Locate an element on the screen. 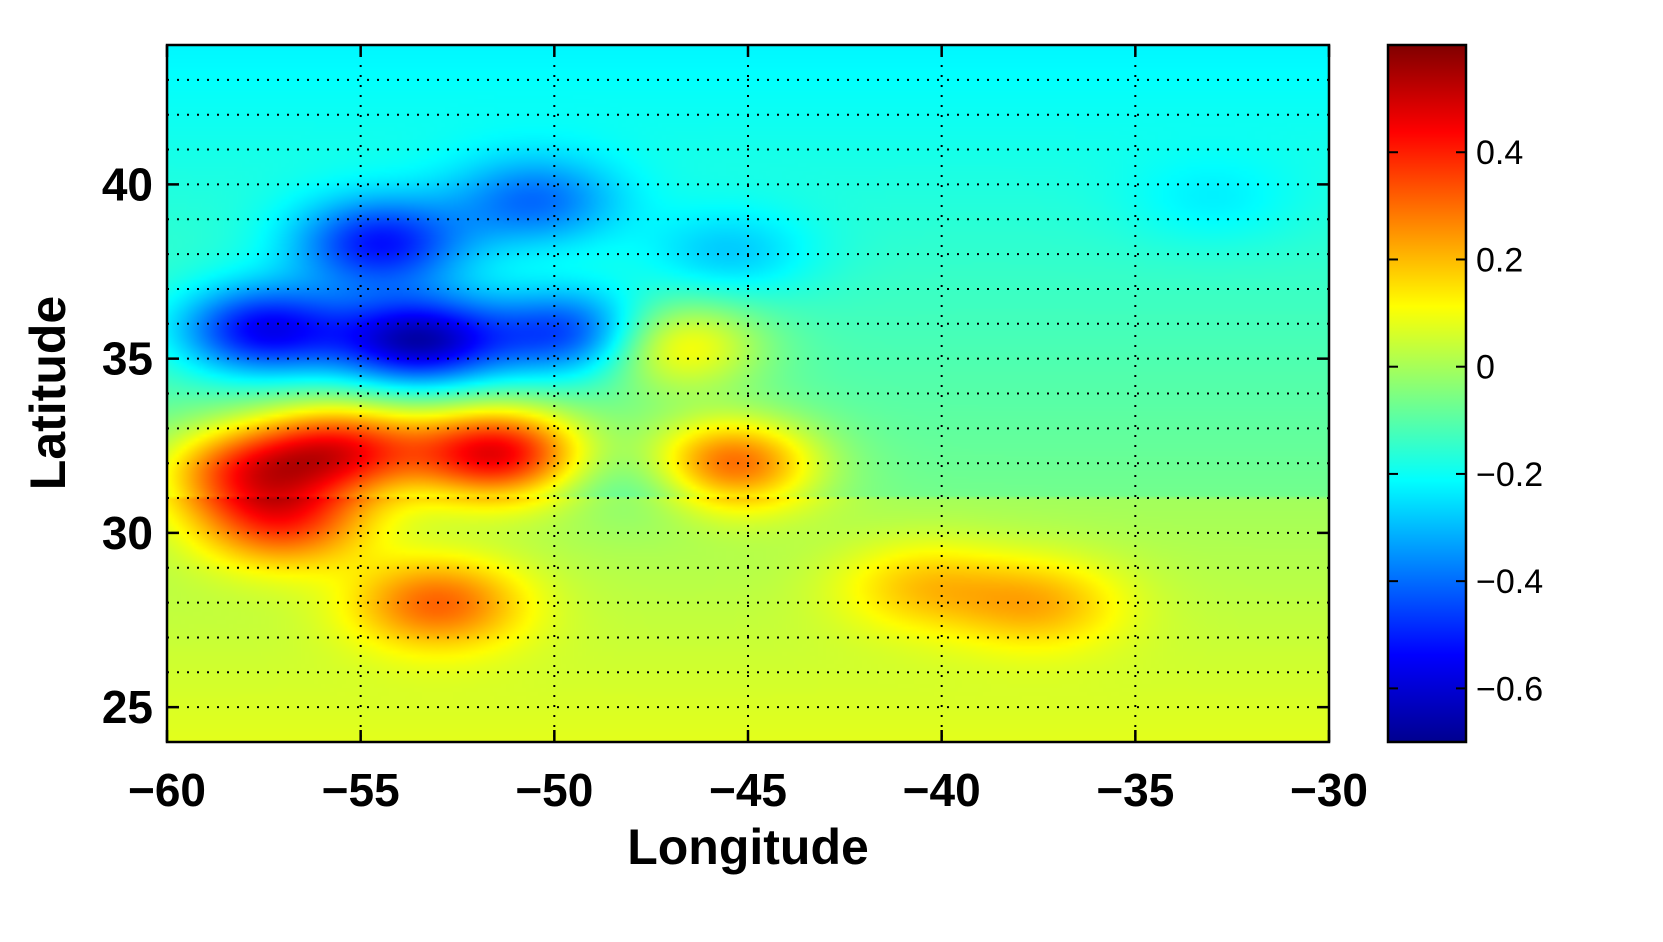 This screenshot has width=1663, height=942. x-tick-label: −45 is located at coordinates (748, 790).